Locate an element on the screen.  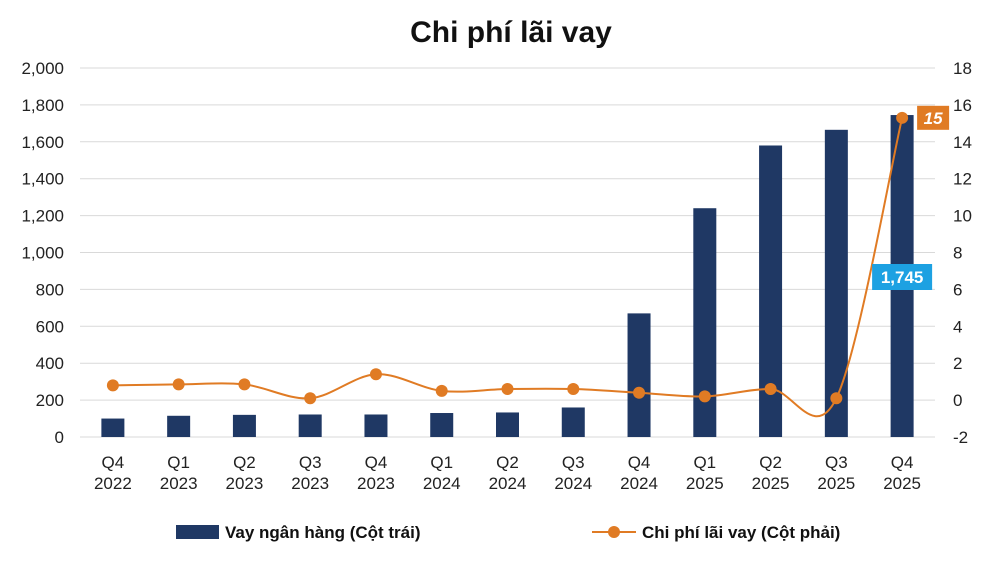
right-tick-label: 8 is located at coordinates (957, 253).